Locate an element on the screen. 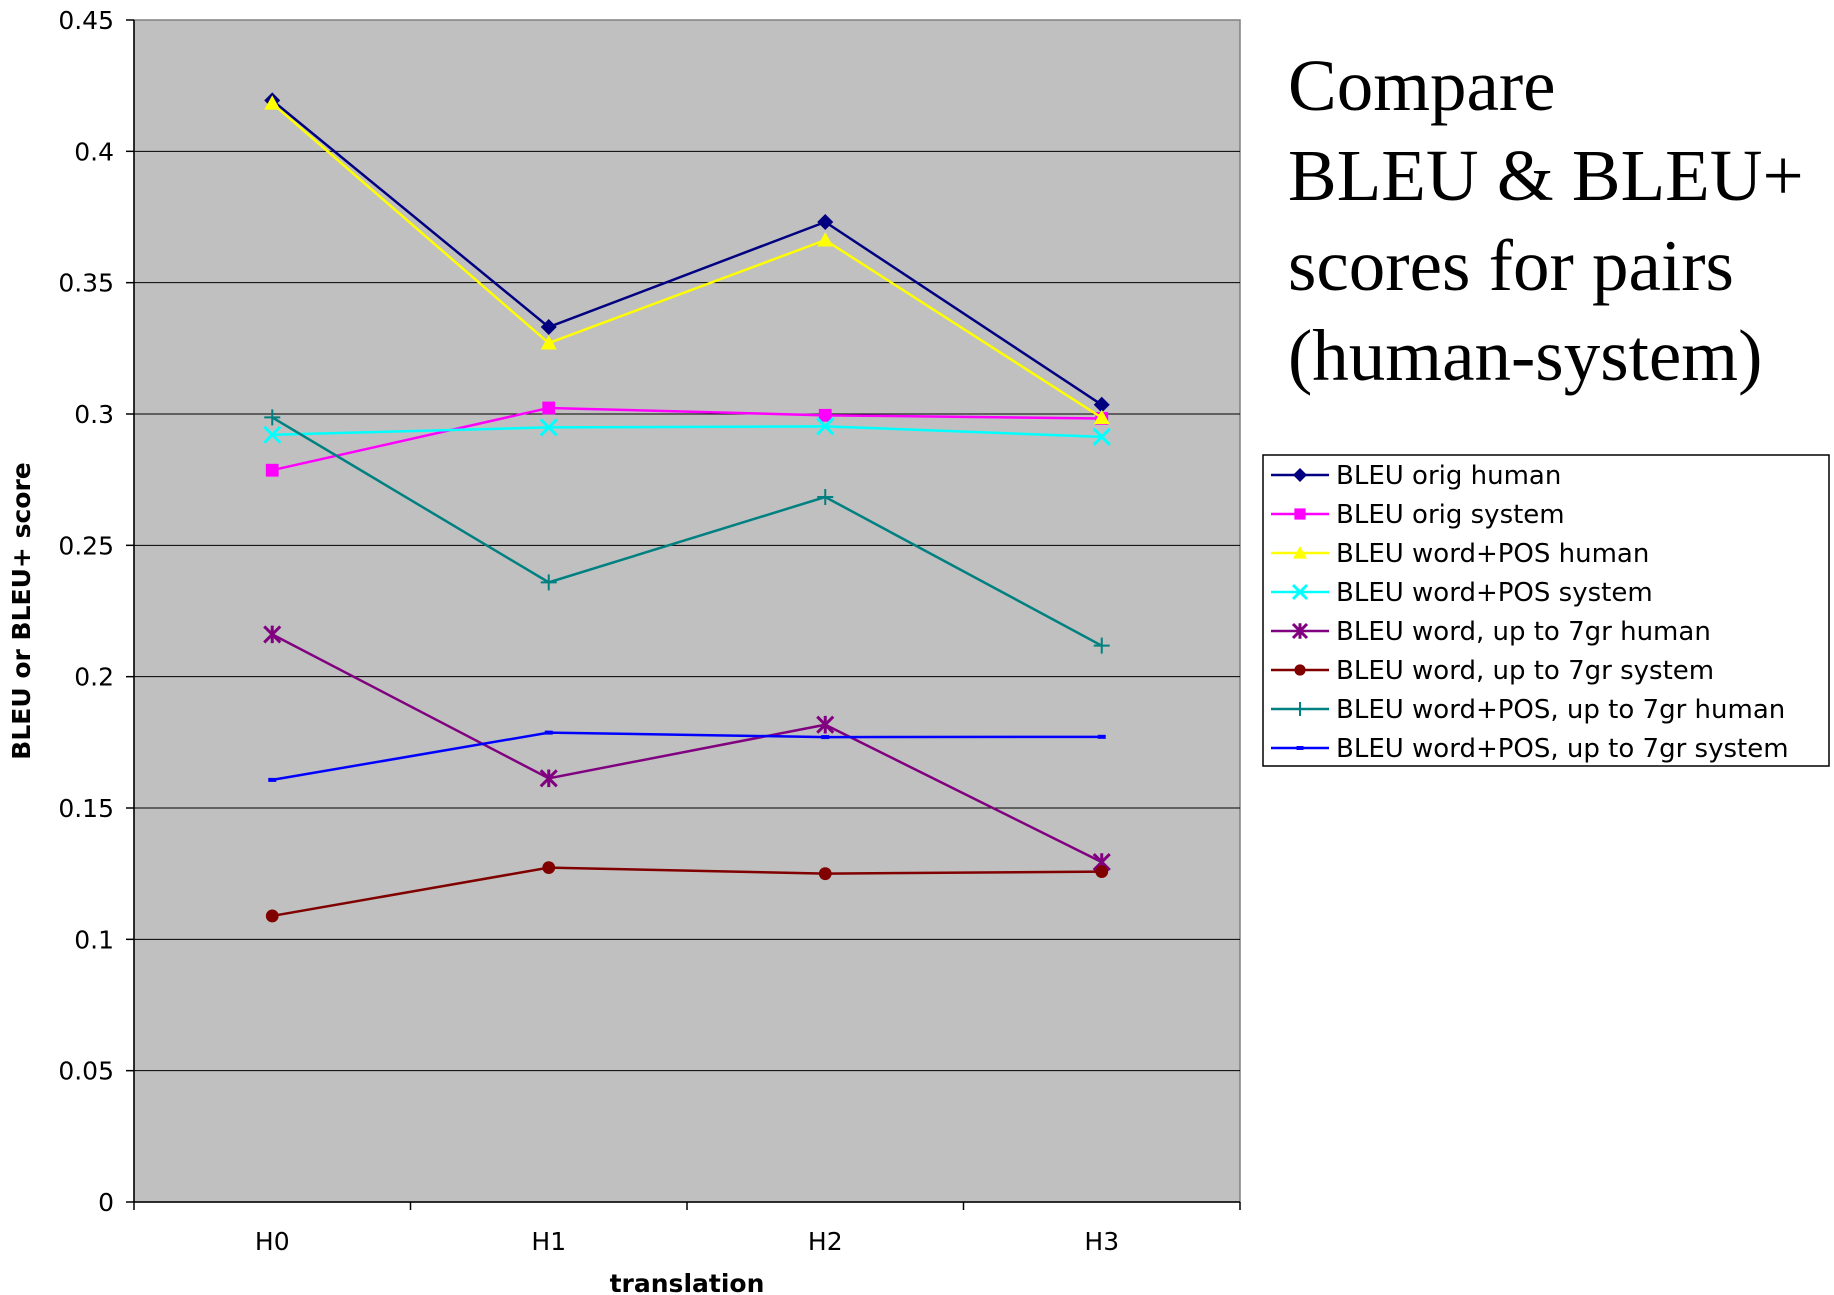  x-axis-title: translation is located at coordinates (687, 1282).